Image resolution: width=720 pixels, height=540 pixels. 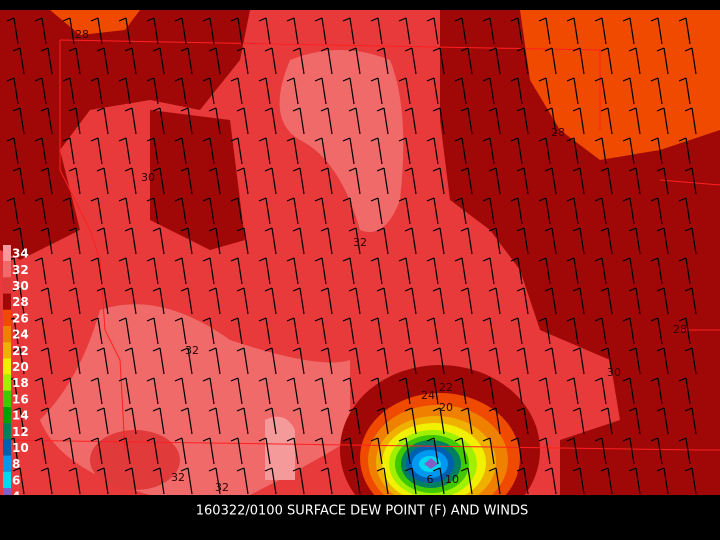 What do you see at coordinates (452, 479) in the screenshot?
I see `contour-label: 10` at bounding box center [452, 479].